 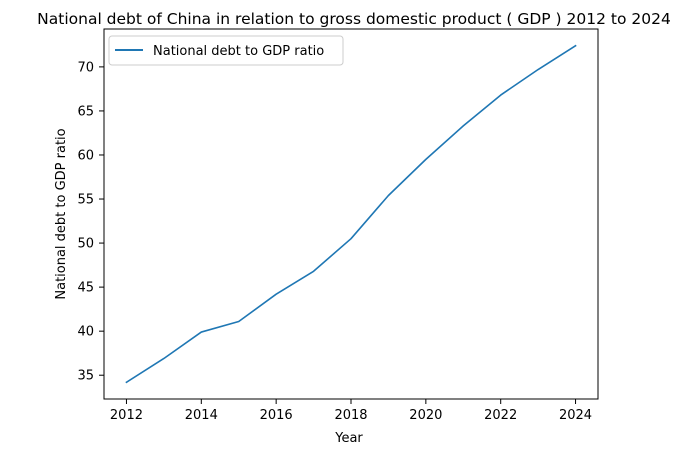 What do you see at coordinates (85, 244) in the screenshot?
I see `y-tick-label: 50` at bounding box center [85, 244].